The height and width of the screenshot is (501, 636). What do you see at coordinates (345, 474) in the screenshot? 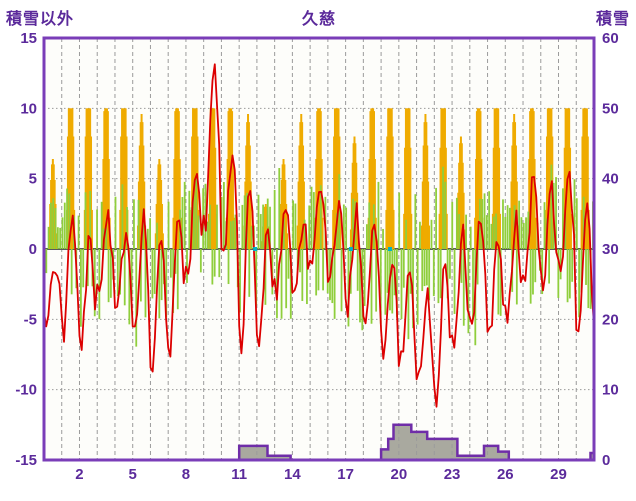
I see `x-axis-tick: 17` at bounding box center [345, 474].